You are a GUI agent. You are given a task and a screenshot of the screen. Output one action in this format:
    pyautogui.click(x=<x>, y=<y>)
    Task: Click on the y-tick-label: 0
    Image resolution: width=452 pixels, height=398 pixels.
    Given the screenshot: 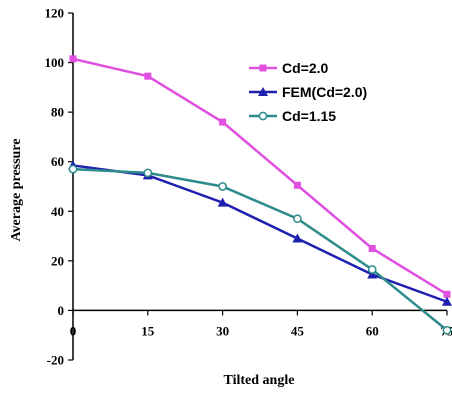 What is the action you would take?
    pyautogui.click(x=61, y=310)
    